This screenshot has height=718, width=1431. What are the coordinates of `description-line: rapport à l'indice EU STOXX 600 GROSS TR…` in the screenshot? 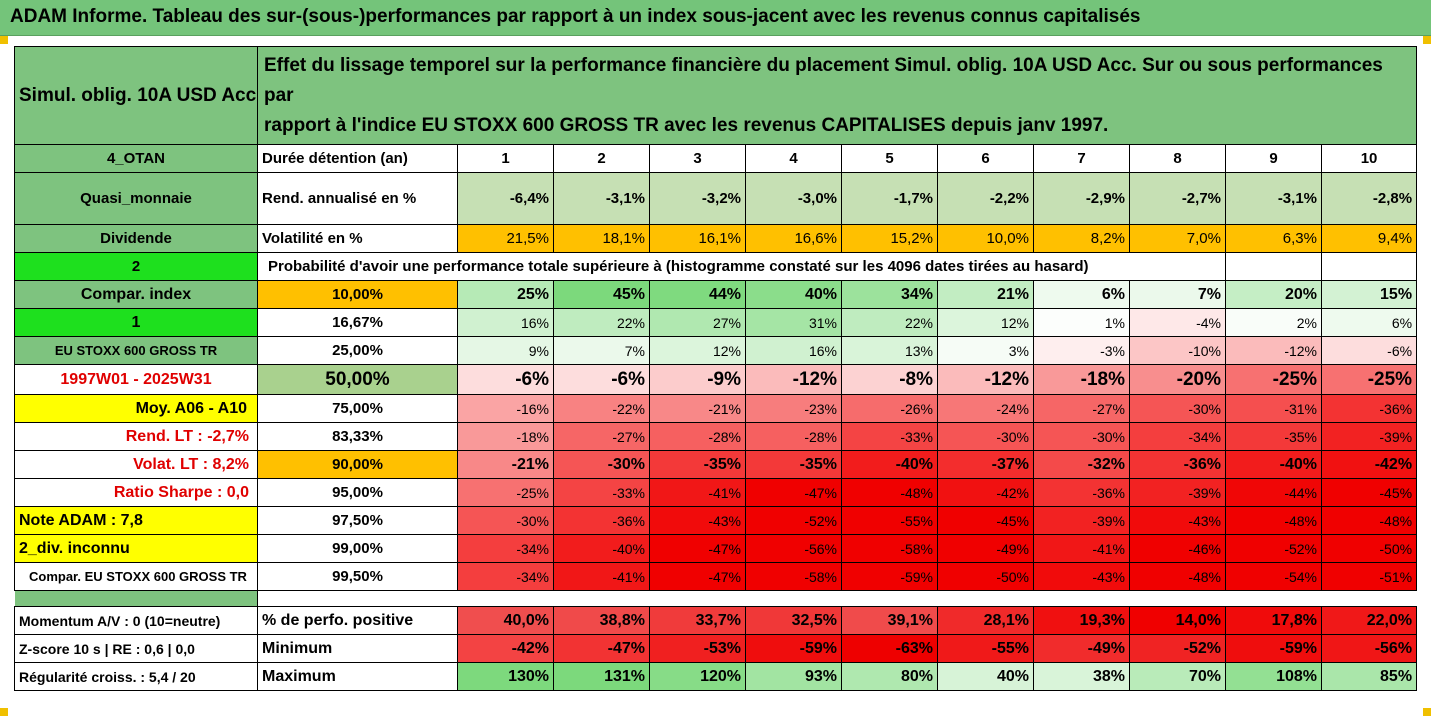 It's located at (686, 125).